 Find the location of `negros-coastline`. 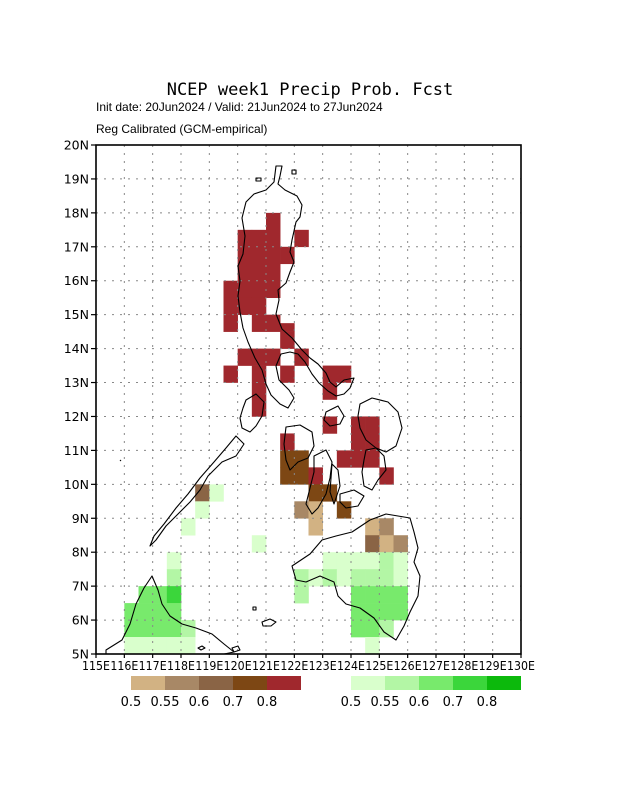

negros-coastline is located at coordinates (319, 482).